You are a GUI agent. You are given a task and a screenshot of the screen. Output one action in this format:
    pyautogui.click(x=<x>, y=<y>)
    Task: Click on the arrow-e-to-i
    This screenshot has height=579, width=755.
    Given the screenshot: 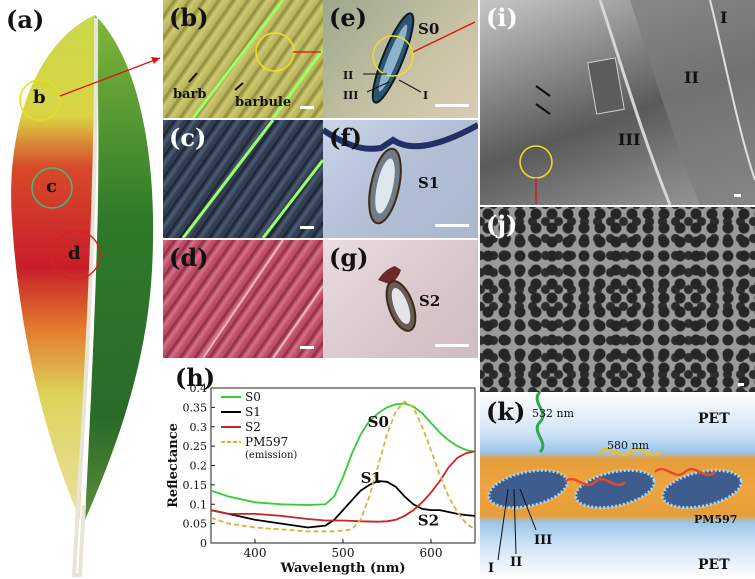 What is the action you would take?
    pyautogui.click(x=444, y=37)
    